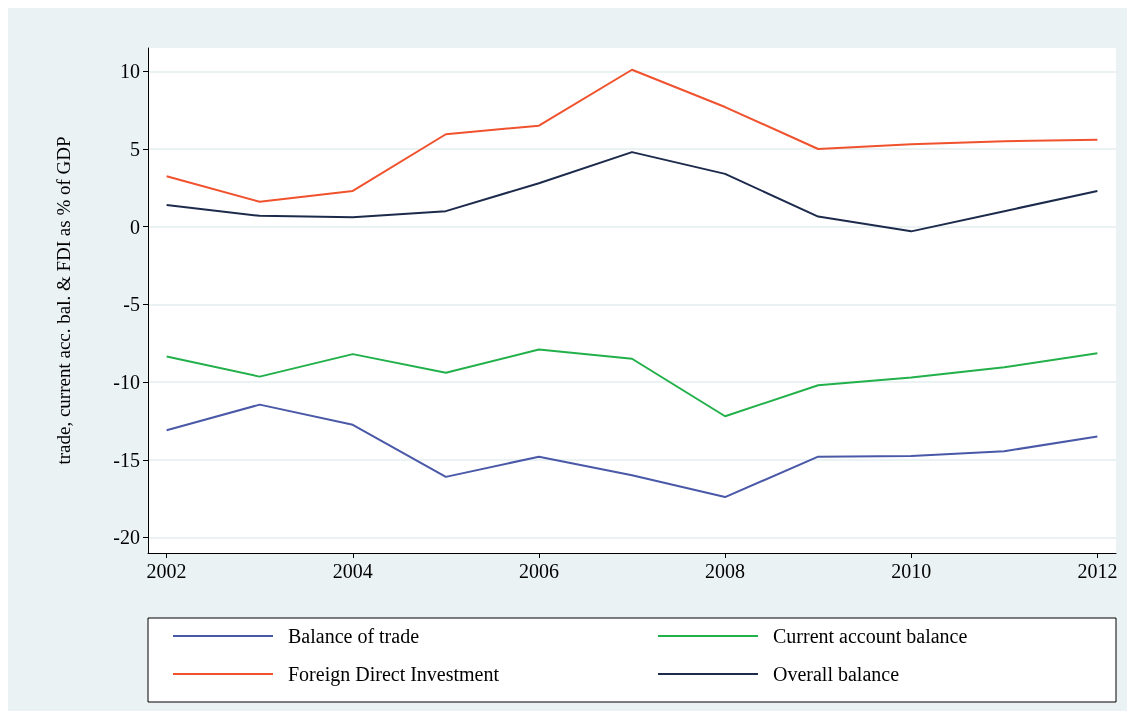 The image size is (1127, 711). I want to click on legend-label: Overall balance, so click(836, 674).